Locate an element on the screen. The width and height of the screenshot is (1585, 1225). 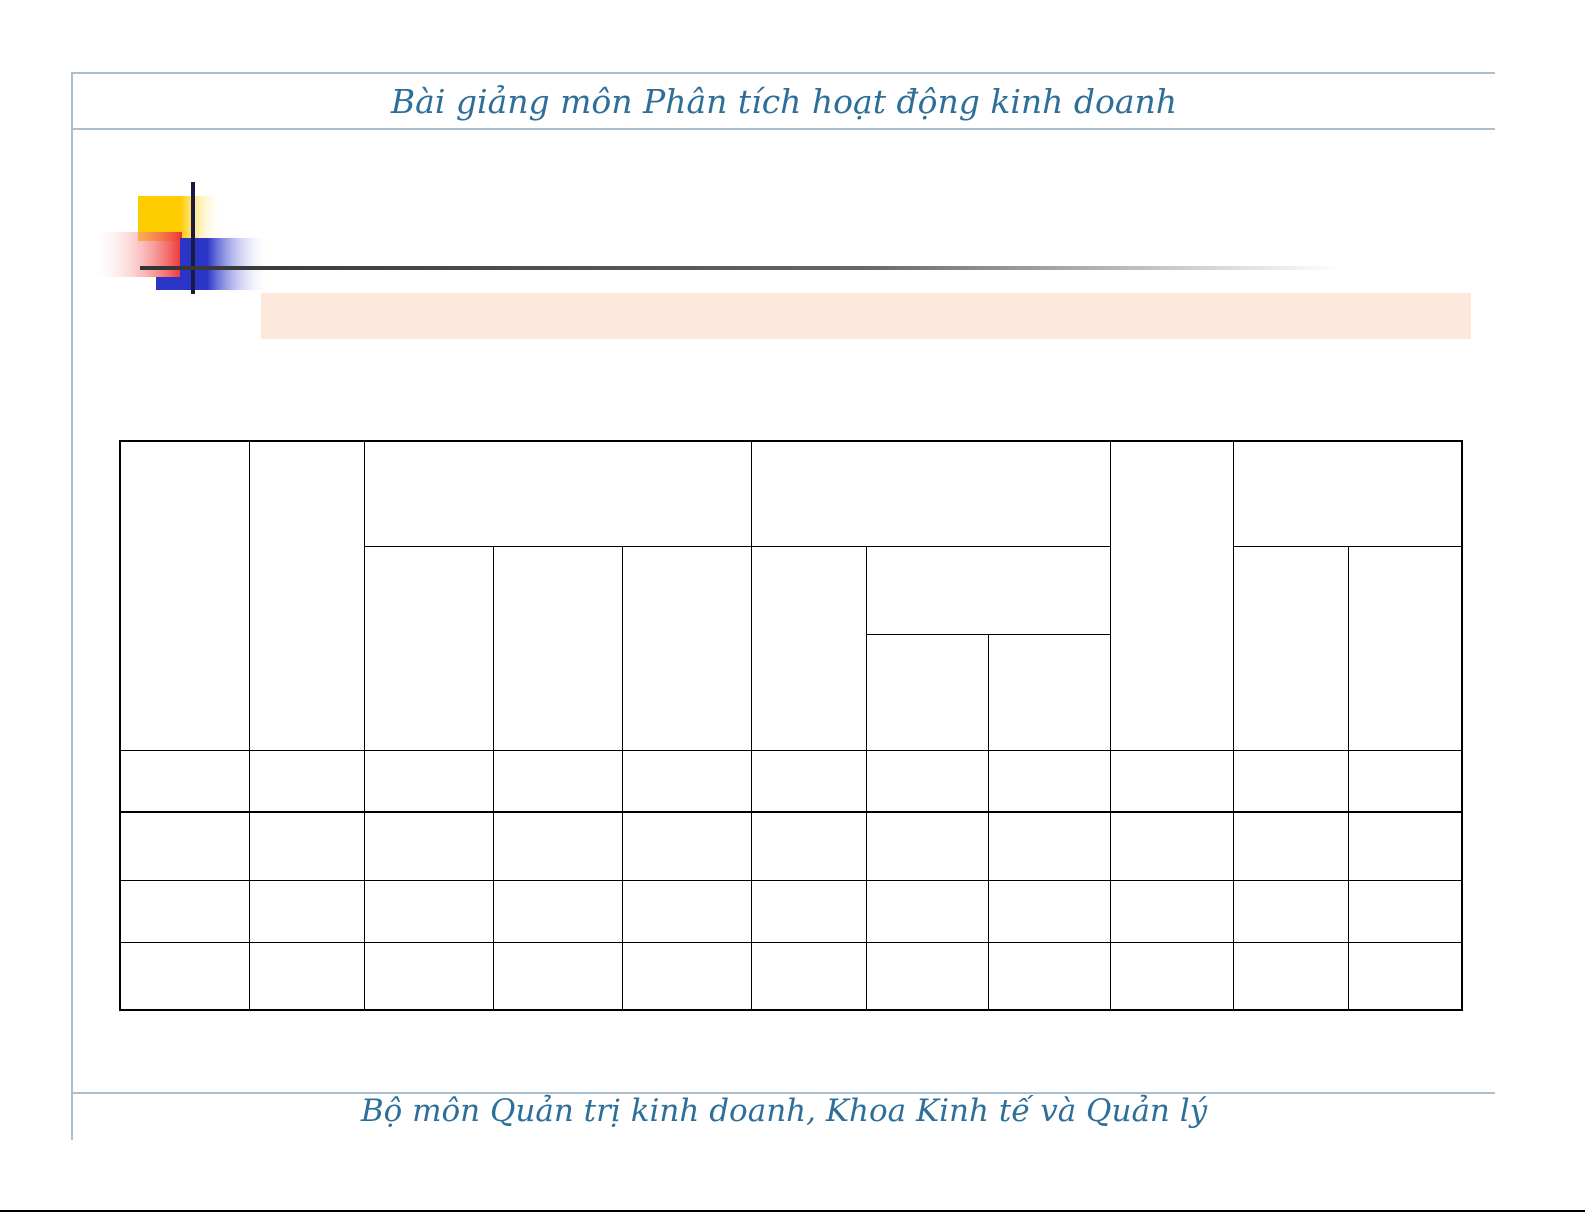
logo-blue-bar is located at coordinates (176, 283).